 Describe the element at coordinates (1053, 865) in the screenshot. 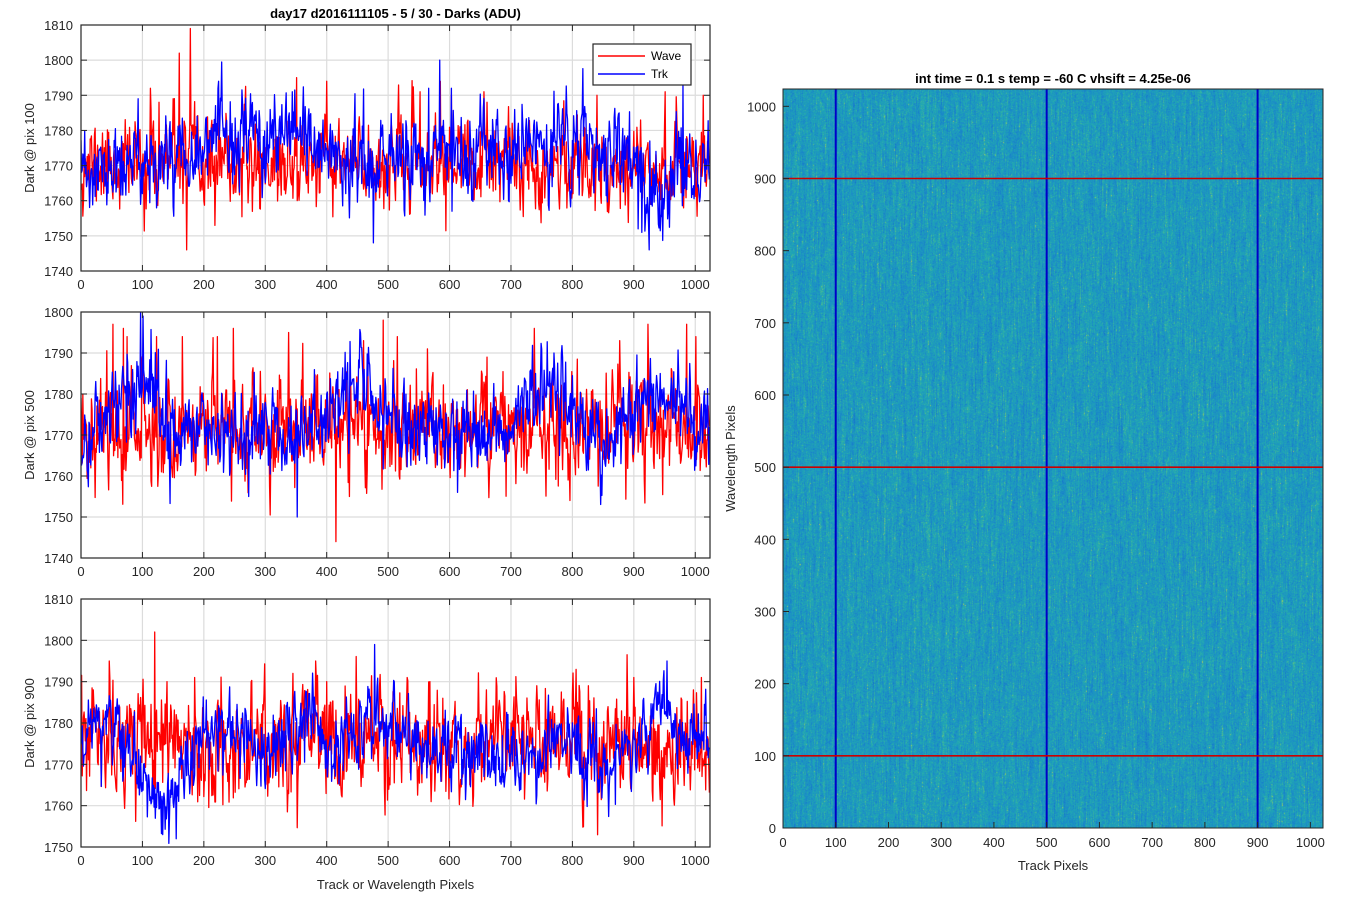

I see `x-axis-label: Track Pixels` at that location.